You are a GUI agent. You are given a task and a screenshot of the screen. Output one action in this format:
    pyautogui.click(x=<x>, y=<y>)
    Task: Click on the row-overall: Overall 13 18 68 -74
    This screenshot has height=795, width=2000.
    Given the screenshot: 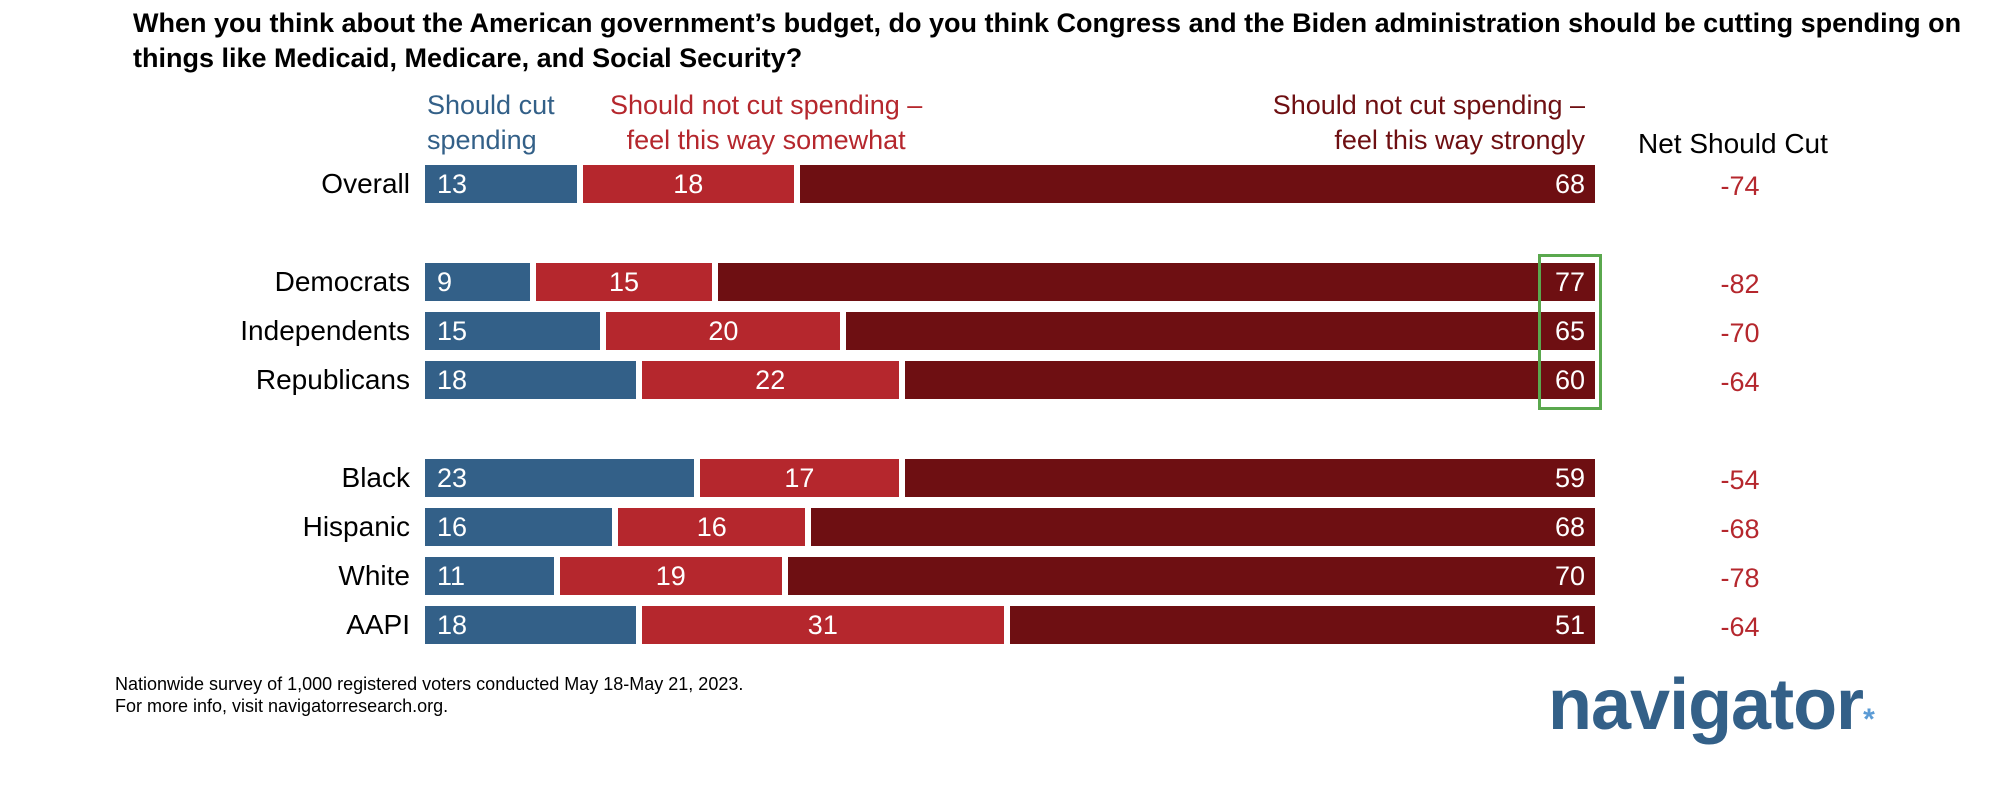 What is the action you would take?
    pyautogui.click(x=1000, y=184)
    